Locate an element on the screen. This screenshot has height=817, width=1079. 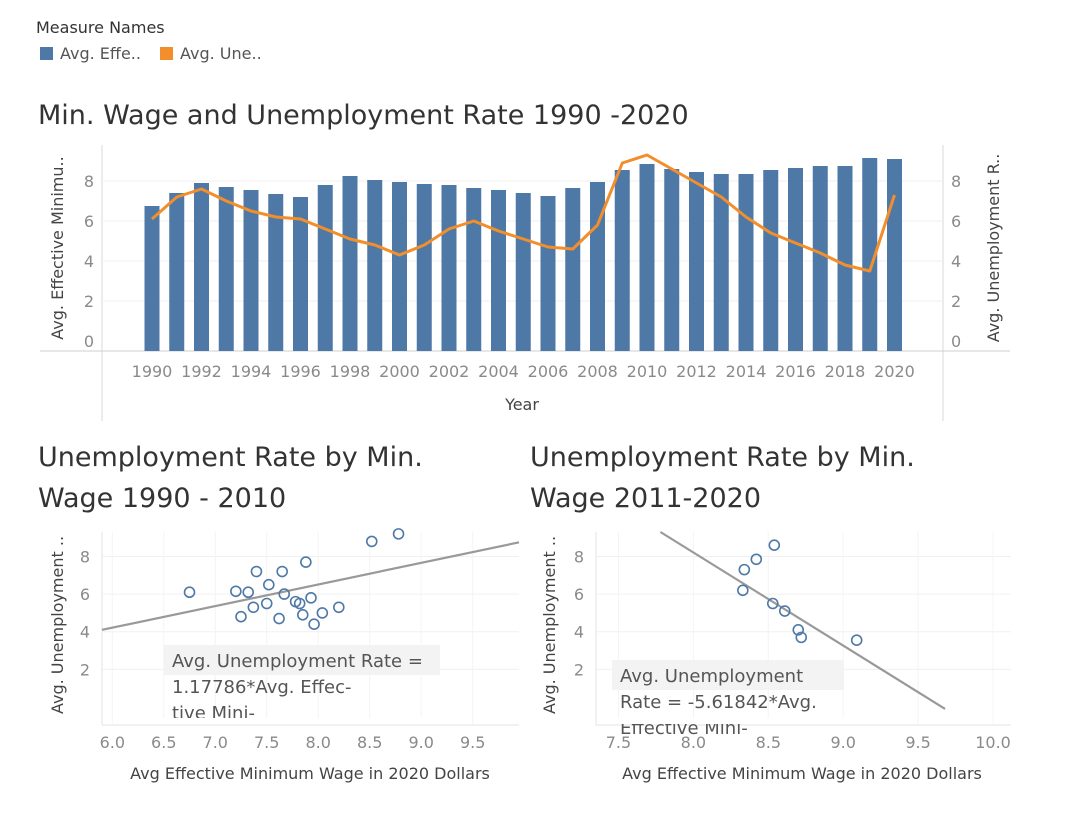
bar-1996 is located at coordinates (300, 274).